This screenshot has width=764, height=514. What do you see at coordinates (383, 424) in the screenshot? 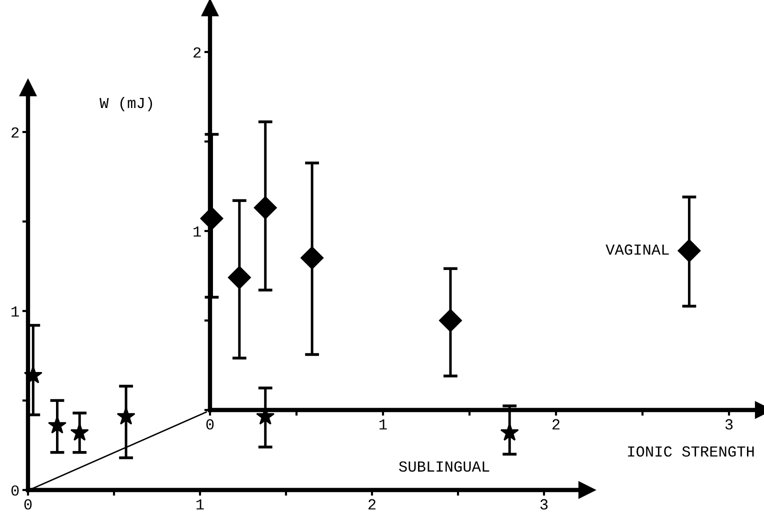
I see `x-tick-label: 1` at bounding box center [383, 424].